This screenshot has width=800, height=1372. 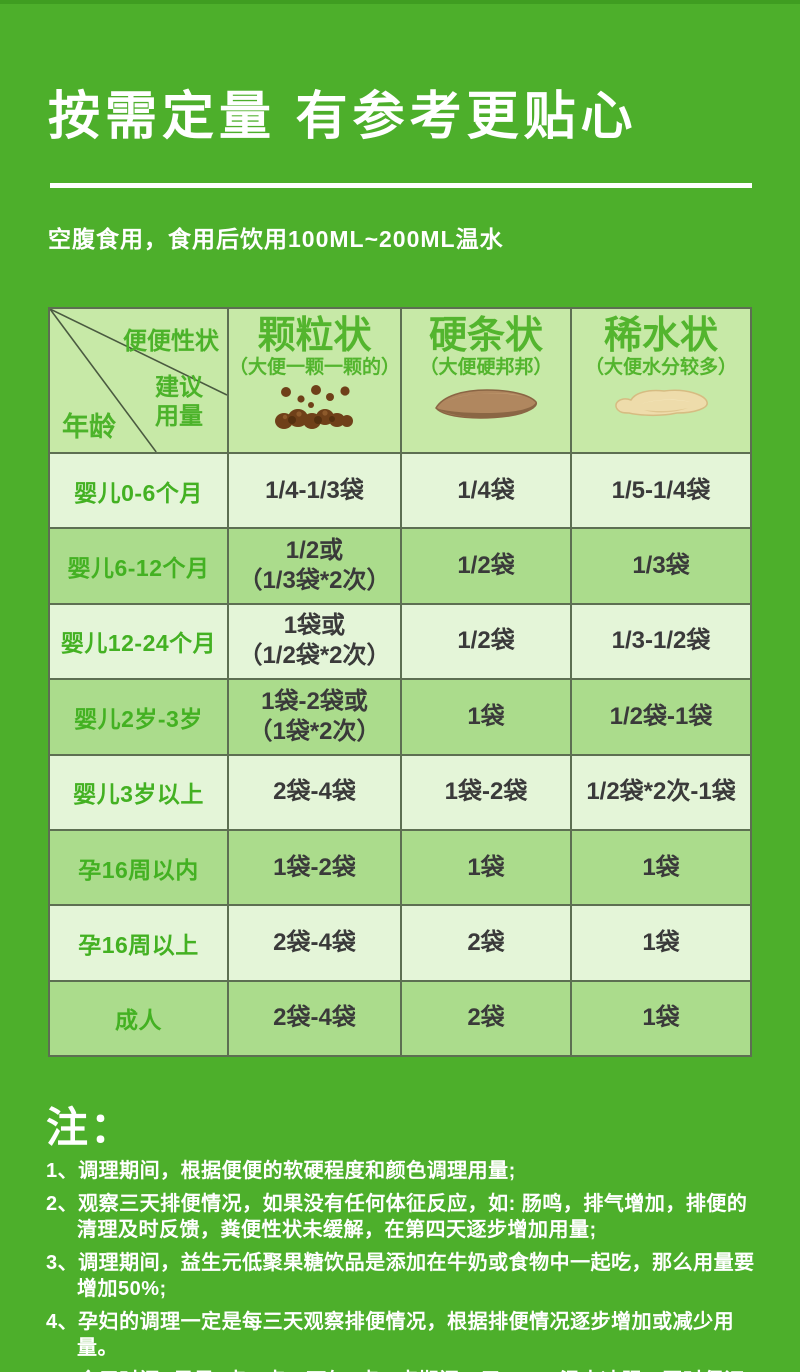 What do you see at coordinates (139, 943) in the screenshot?
I see `age-cell: 孕16周以上` at bounding box center [139, 943].